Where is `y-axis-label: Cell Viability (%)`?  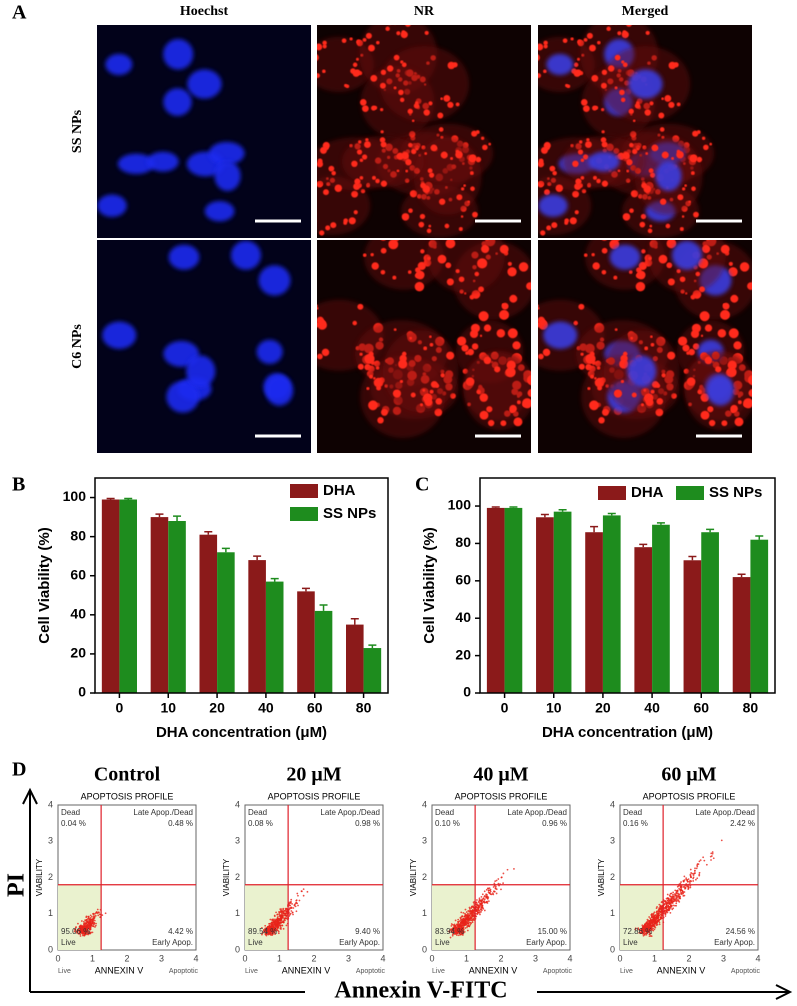 y-axis-label: Cell Viability (%) is located at coordinates (429, 585).